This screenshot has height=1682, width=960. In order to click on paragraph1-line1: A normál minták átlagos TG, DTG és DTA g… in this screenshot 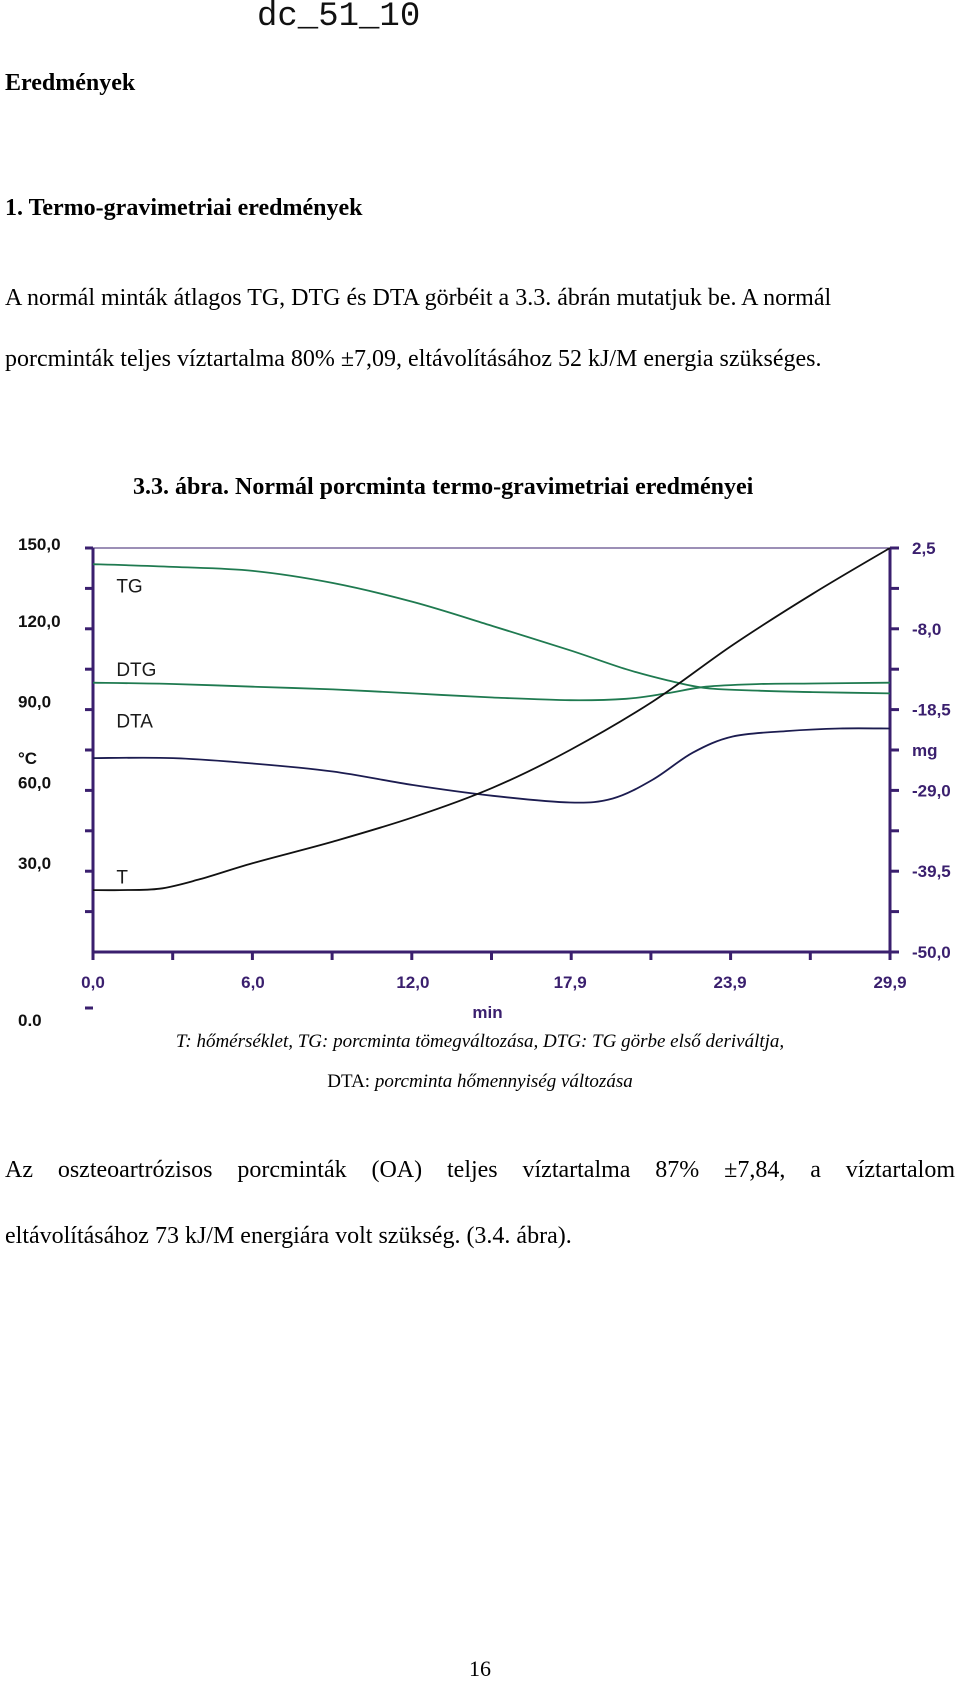, I will do `click(418, 298)`.